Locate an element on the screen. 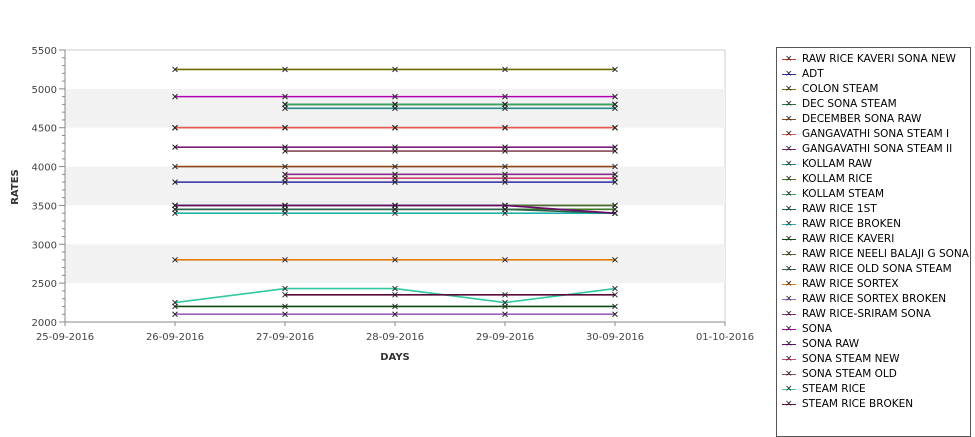 Image resolution: width=975 pixels, height=437 pixels. y-tick-label: 3000 is located at coordinates (44, 245).